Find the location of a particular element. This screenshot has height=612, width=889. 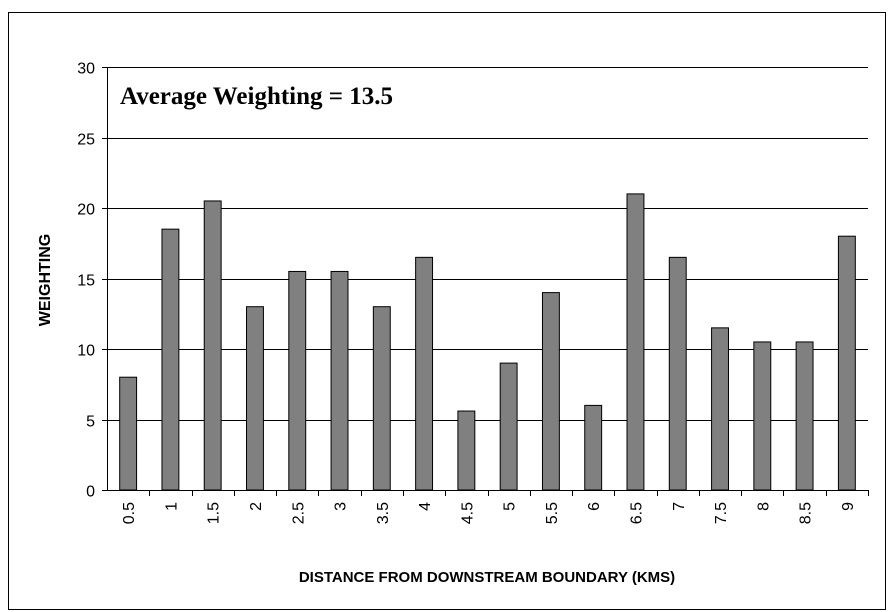

x-tick-label: 0.5 is located at coordinates (129, 513).